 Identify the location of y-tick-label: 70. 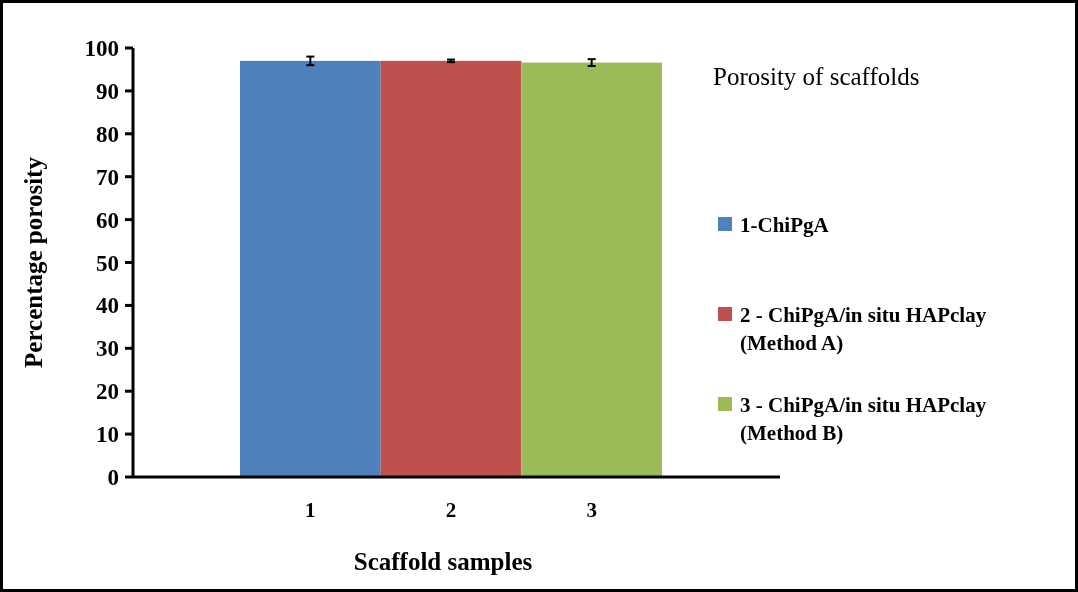
(107, 177).